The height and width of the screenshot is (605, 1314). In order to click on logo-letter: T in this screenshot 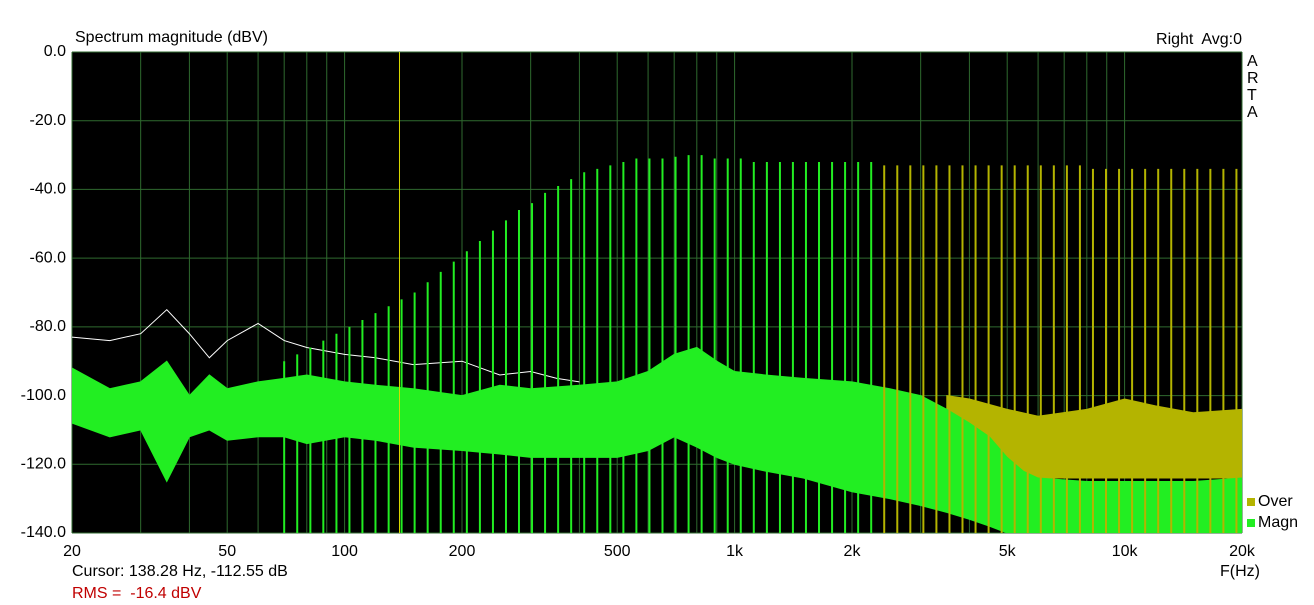, I will do `click(1252, 95)`.